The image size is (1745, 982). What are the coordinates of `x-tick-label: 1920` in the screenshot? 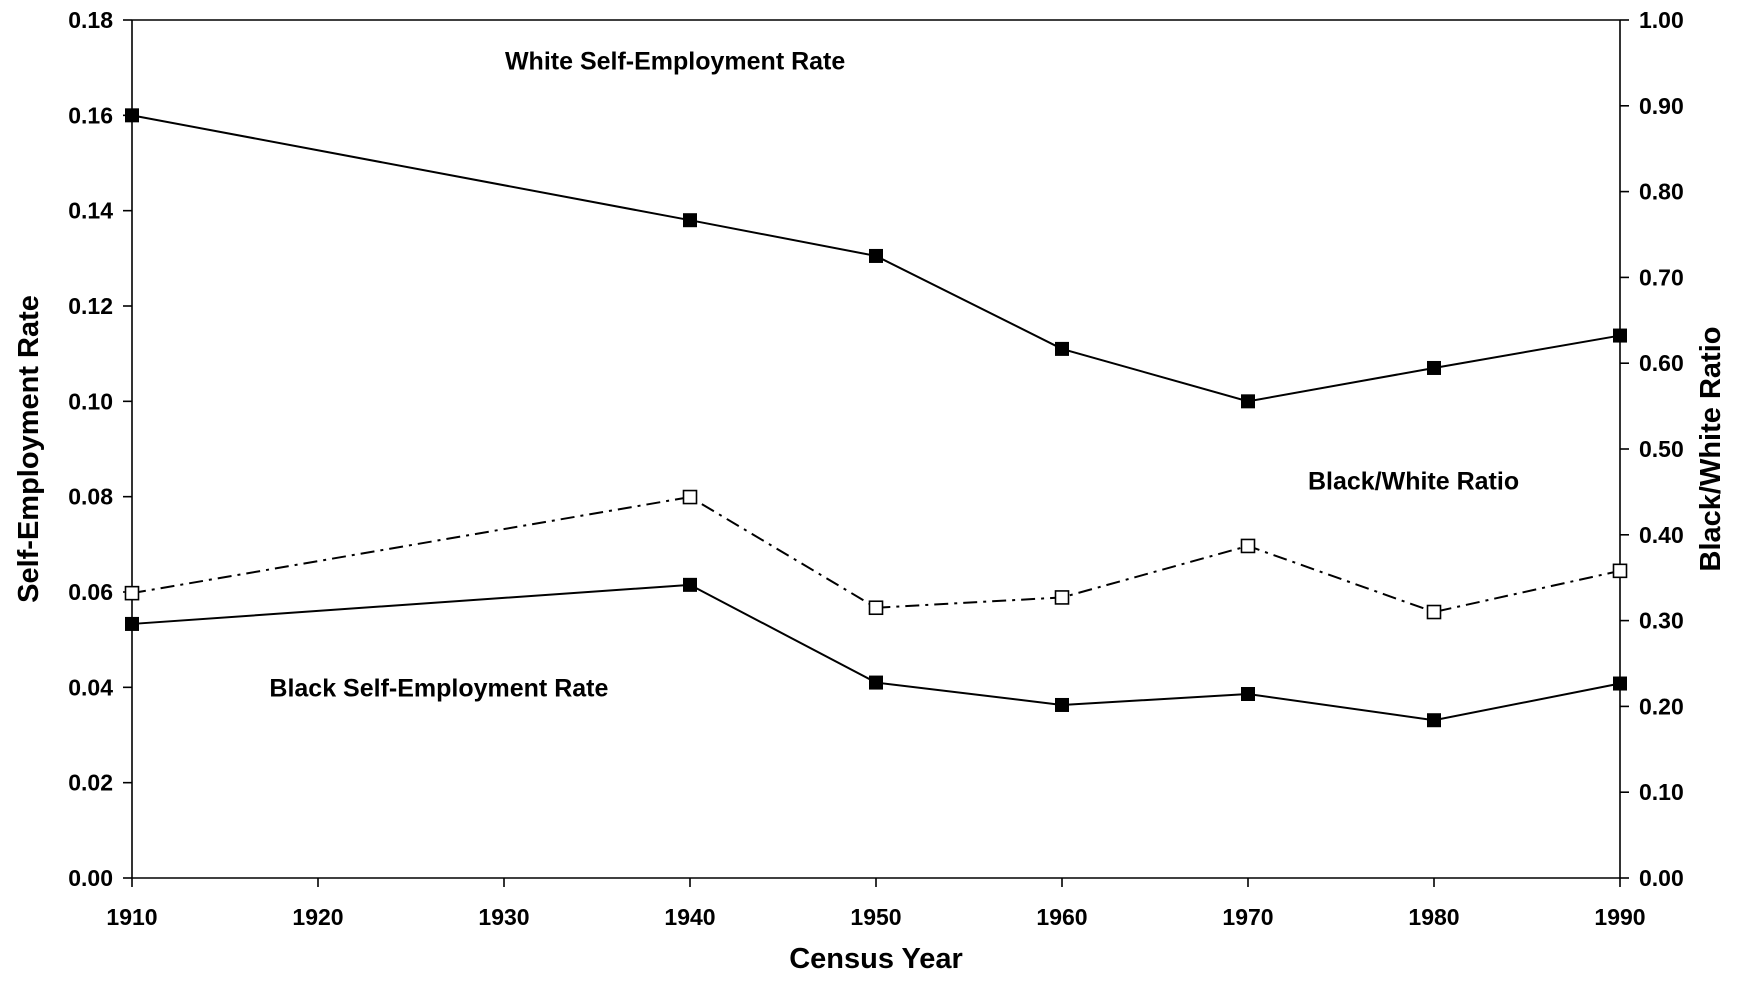 It's located at (317, 917).